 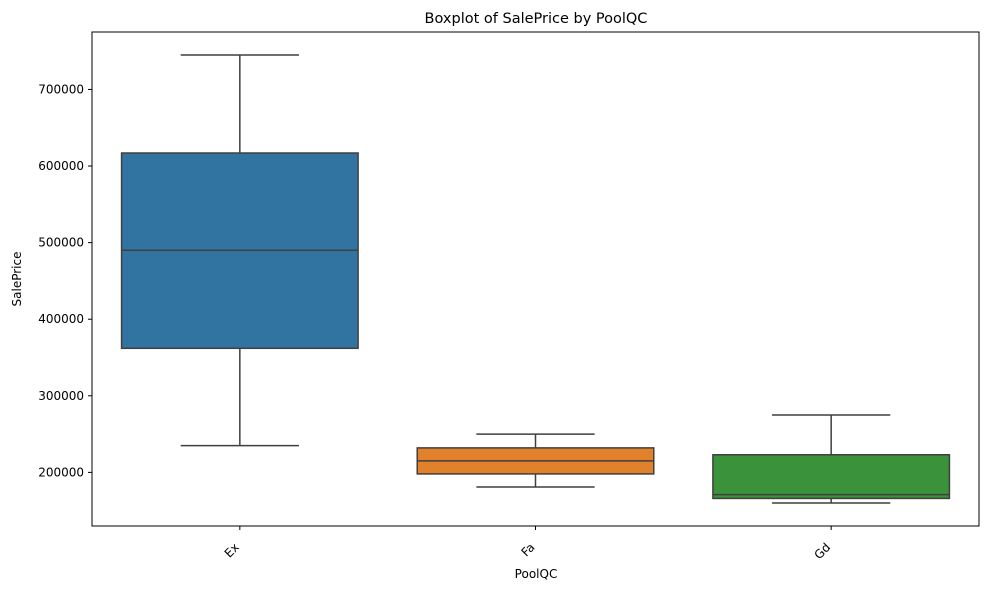 What do you see at coordinates (61, 396) in the screenshot?
I see `y-tick-label: 300000` at bounding box center [61, 396].